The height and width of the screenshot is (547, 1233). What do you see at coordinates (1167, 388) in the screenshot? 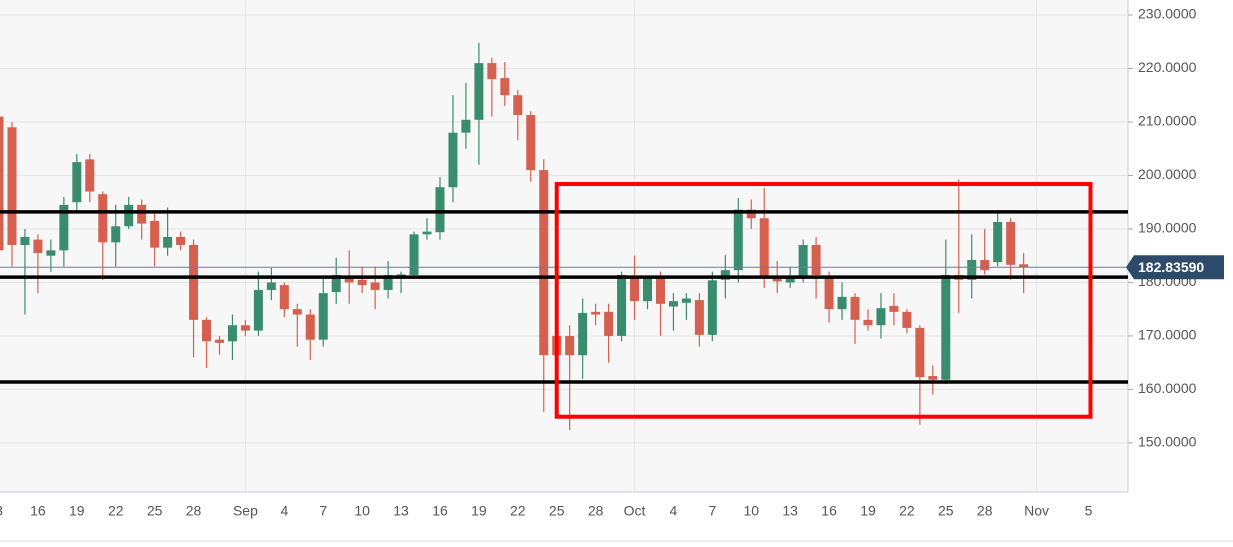
I see `y-tick-label: 160.0000` at bounding box center [1167, 388].